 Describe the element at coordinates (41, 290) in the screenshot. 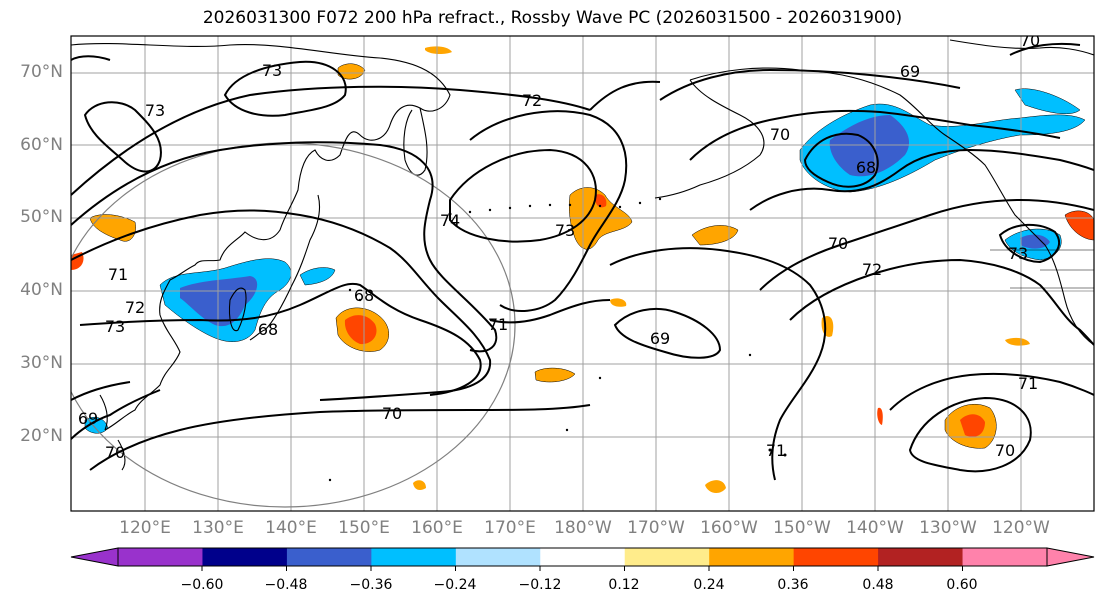

I see `lat-label: 40°N` at that location.